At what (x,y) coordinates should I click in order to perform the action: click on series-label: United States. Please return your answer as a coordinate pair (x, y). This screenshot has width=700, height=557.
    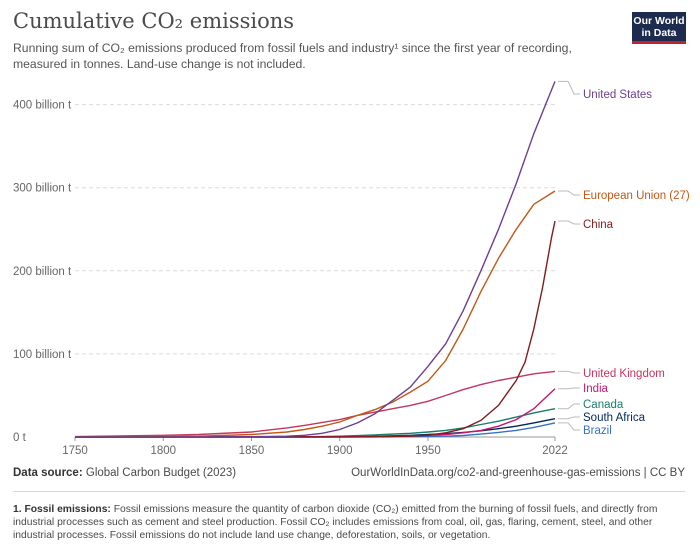
    Looking at the image, I should click on (617, 95).